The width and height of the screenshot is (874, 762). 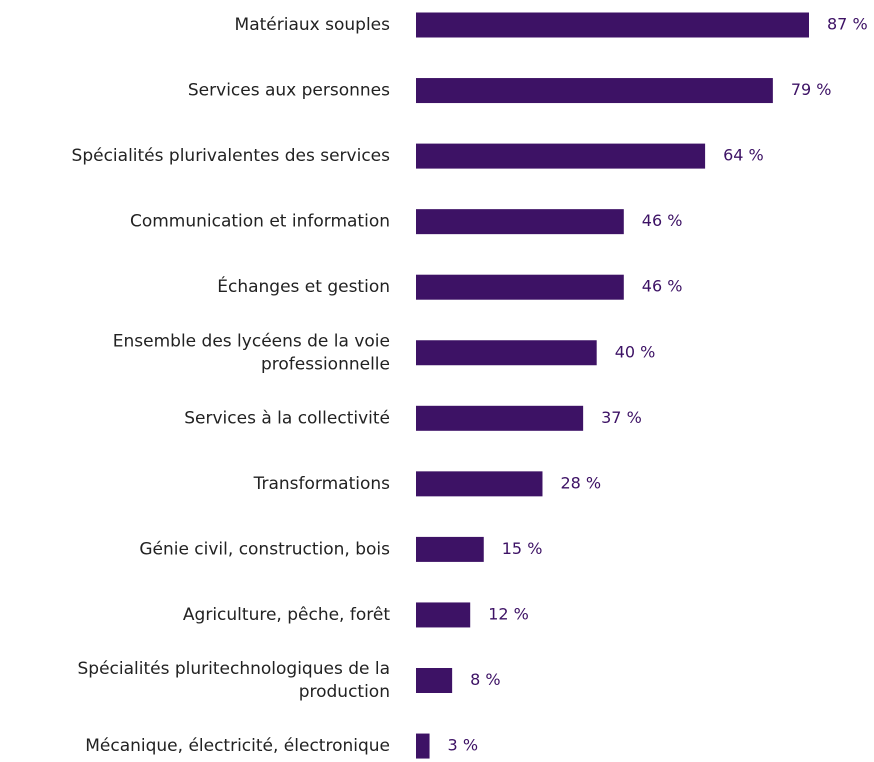 What do you see at coordinates (344, 692) in the screenshot?
I see `category-label: production` at bounding box center [344, 692].